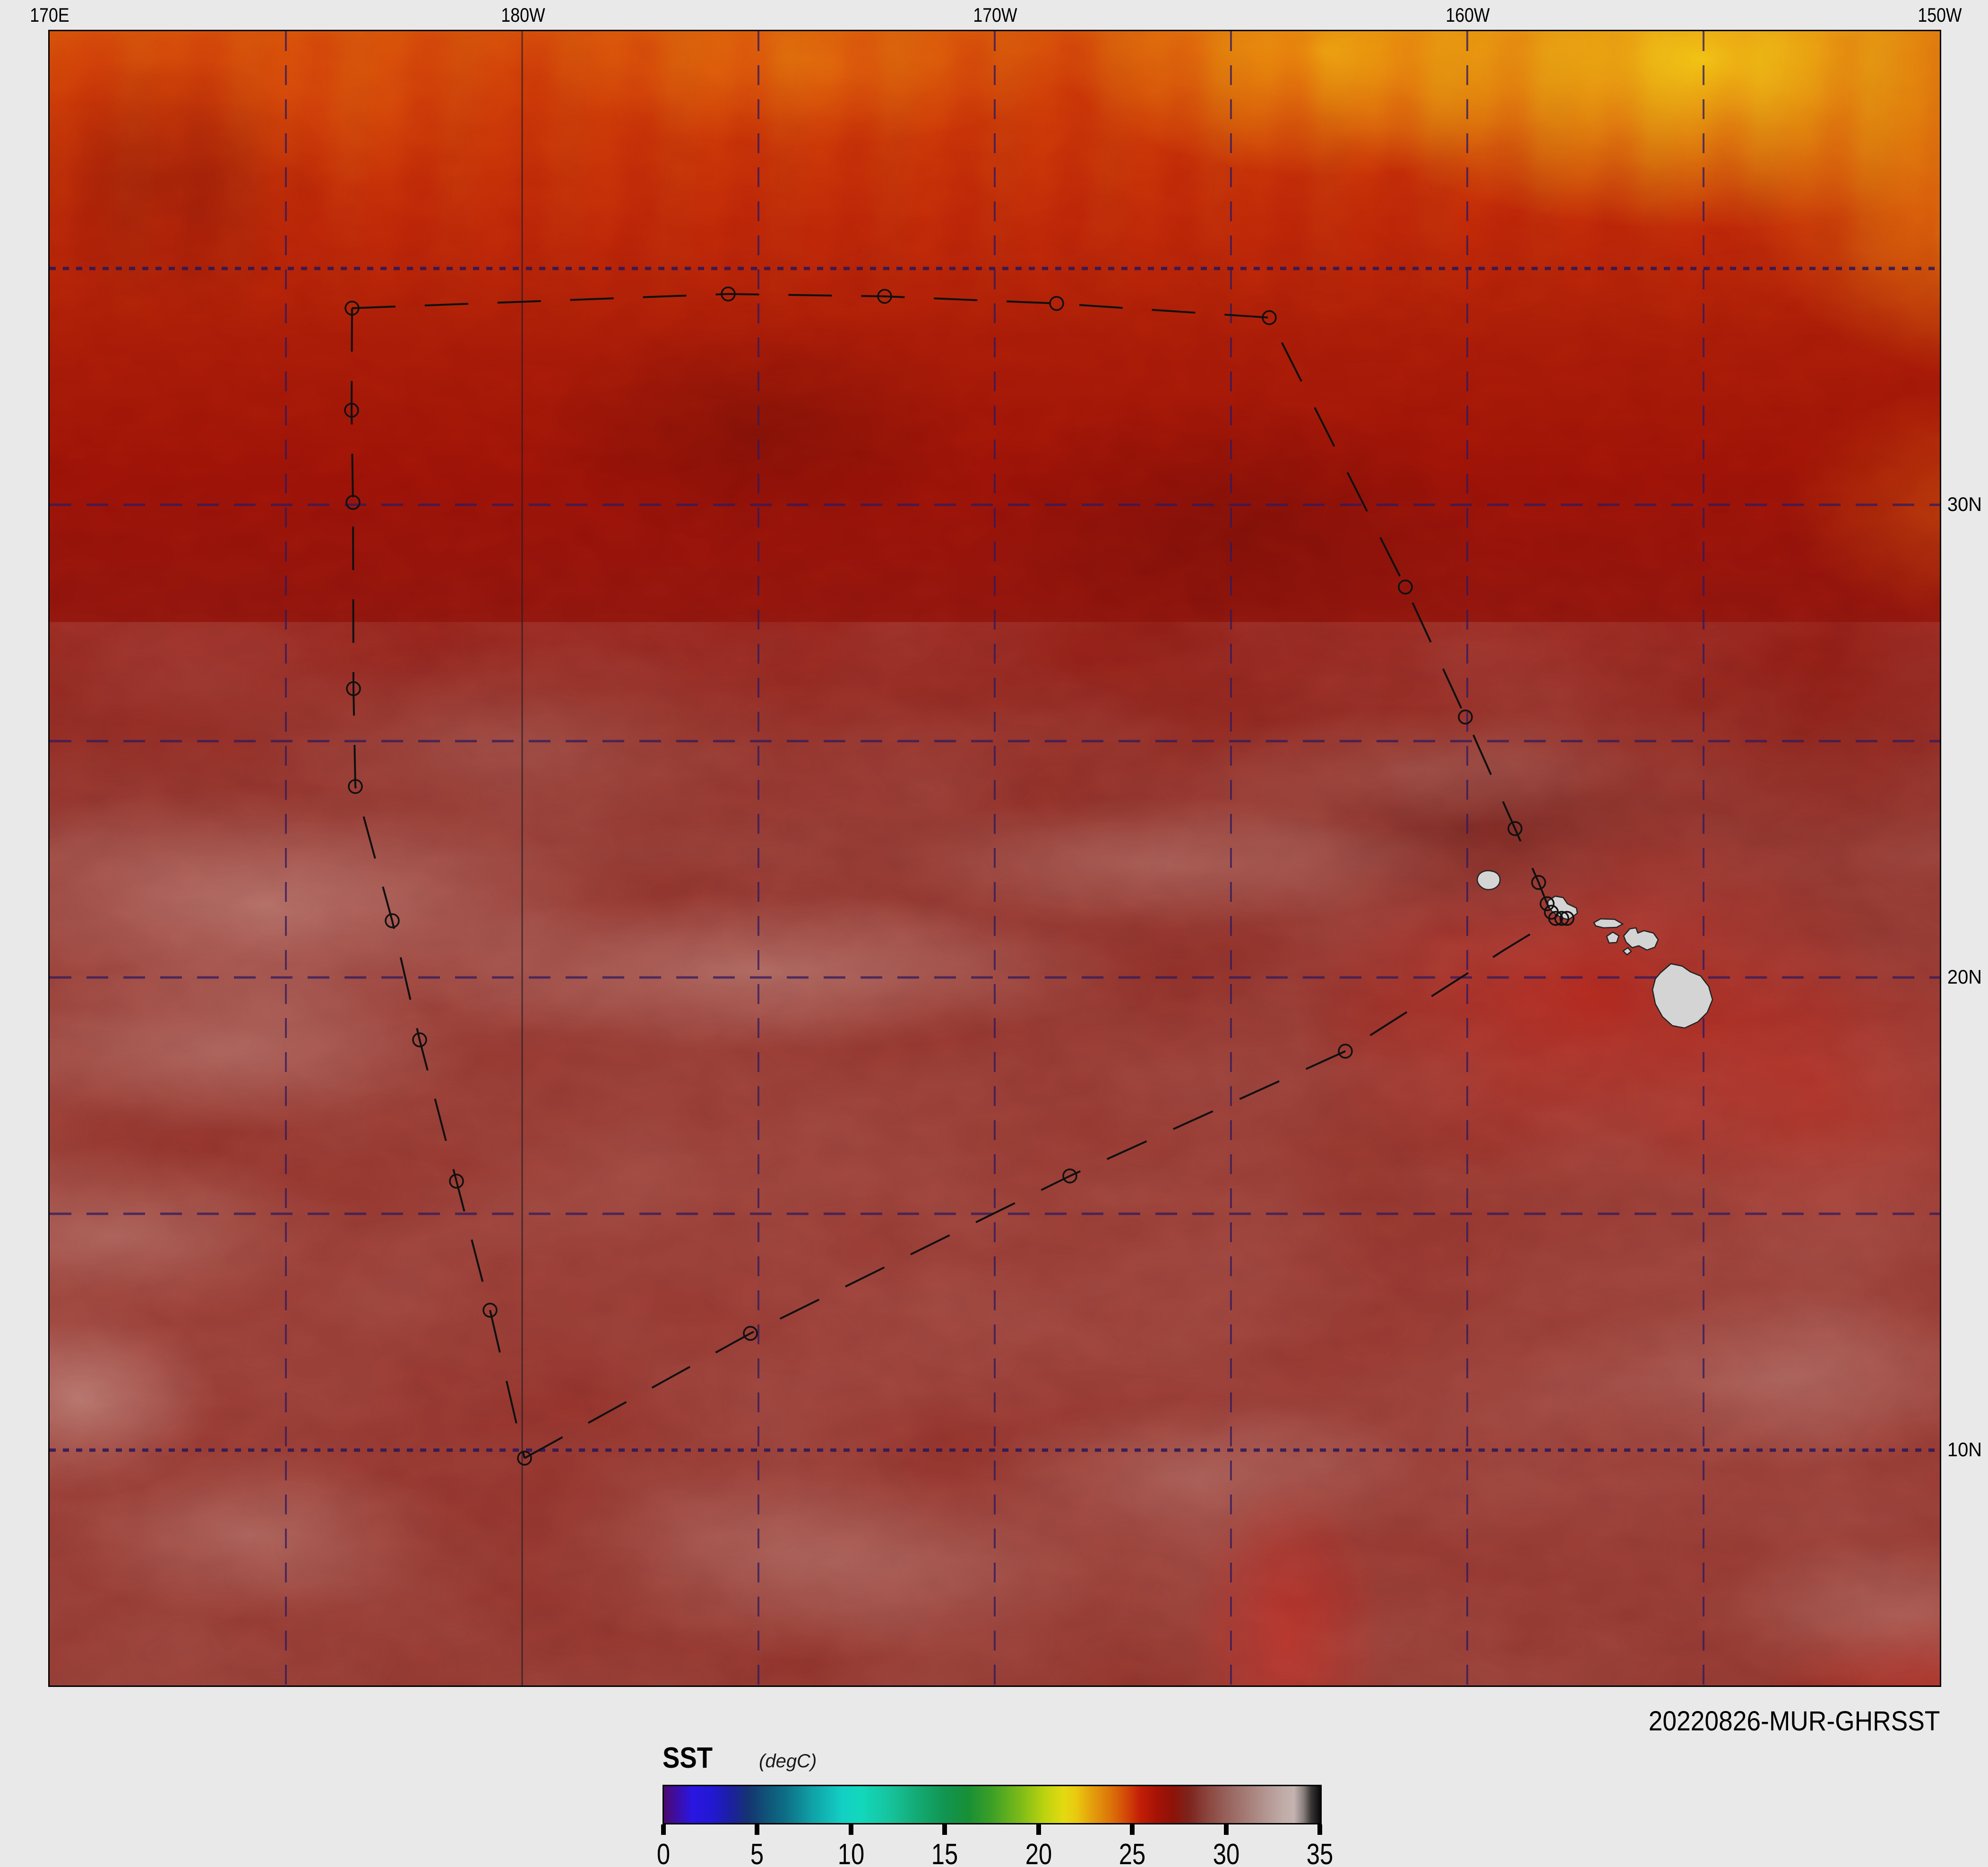 The image size is (1988, 1867). What do you see at coordinates (788, 1761) in the screenshot?
I see `legend-unit: (degC)` at bounding box center [788, 1761].